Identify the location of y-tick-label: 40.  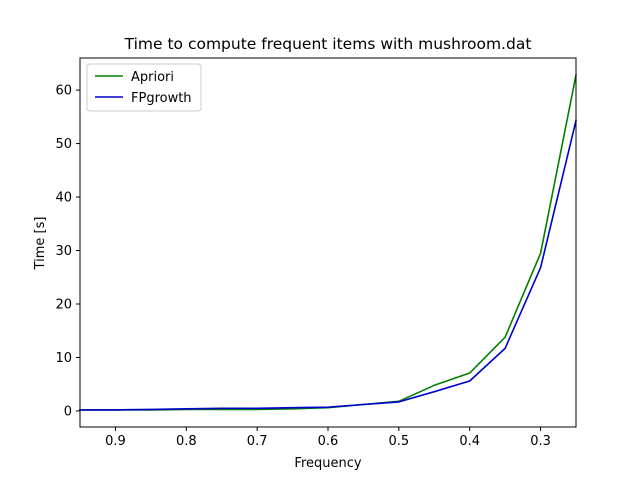
(63, 198).